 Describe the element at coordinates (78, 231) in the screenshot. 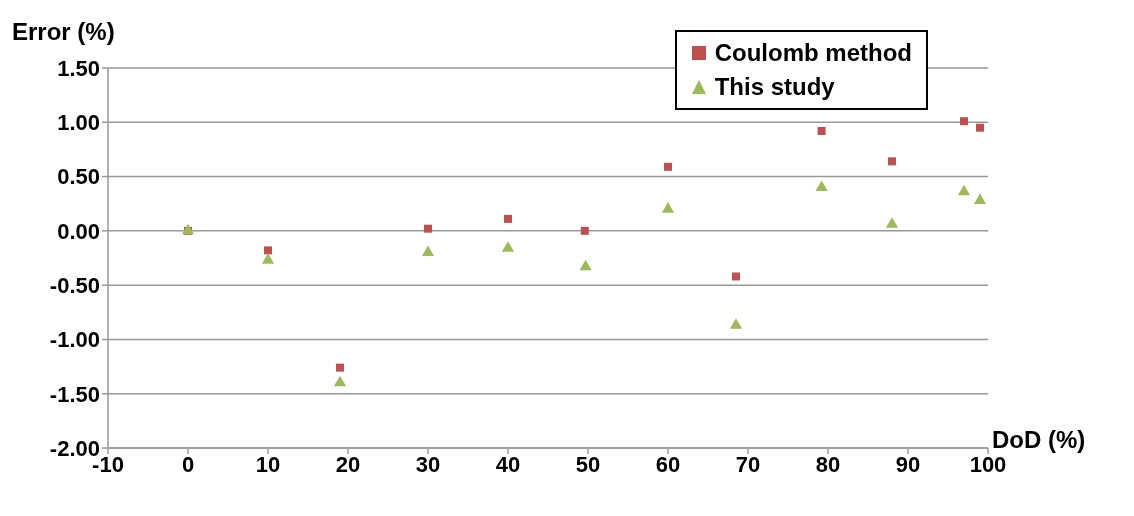

I see `y-tick-label: 0.00` at that location.